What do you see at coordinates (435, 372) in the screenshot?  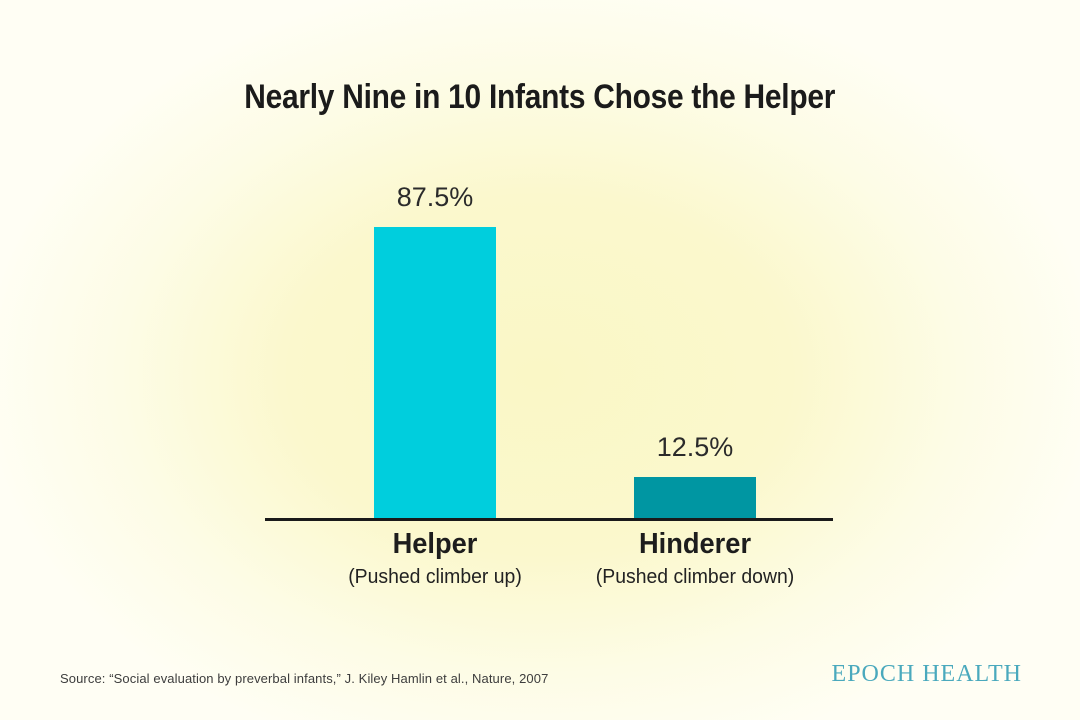 I see `helper-bar` at bounding box center [435, 372].